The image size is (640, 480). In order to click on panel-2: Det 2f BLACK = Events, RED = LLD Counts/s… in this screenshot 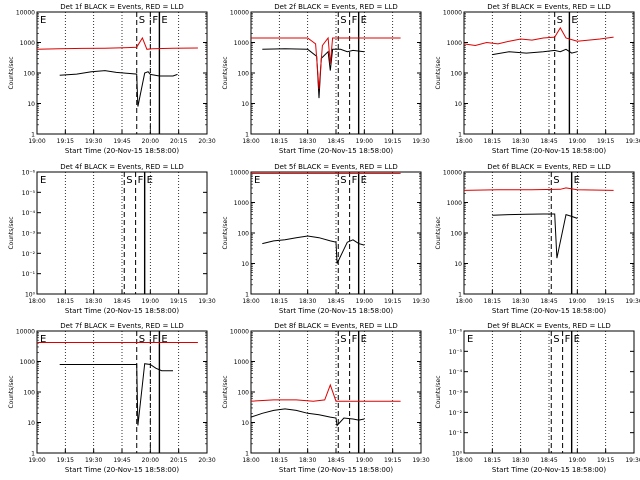, I will do `click(326, 79)`.